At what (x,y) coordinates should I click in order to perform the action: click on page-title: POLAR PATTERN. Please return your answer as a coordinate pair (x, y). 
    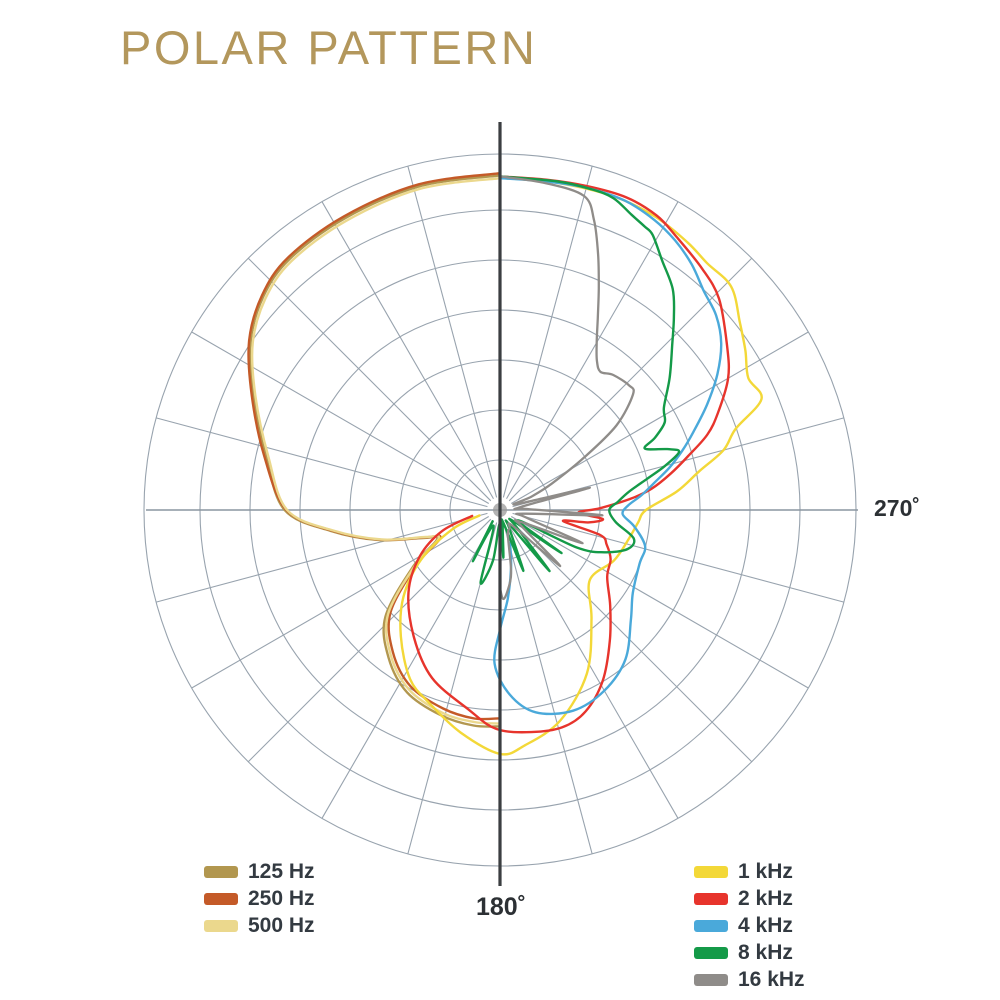
    Looking at the image, I should click on (329, 47).